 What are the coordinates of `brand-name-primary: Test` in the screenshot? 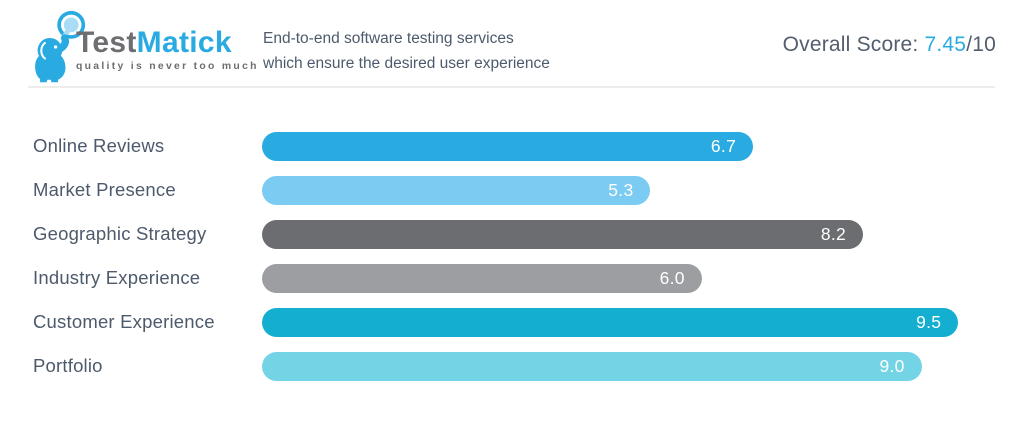 It's located at (106, 42).